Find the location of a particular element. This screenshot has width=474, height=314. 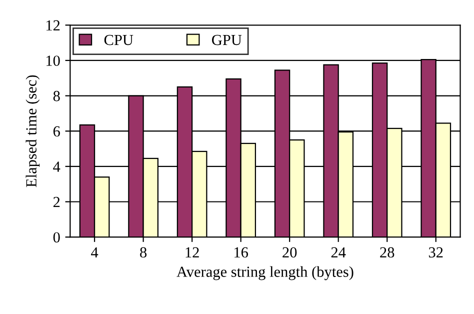

y-tick-label: 4 is located at coordinates (56, 167).